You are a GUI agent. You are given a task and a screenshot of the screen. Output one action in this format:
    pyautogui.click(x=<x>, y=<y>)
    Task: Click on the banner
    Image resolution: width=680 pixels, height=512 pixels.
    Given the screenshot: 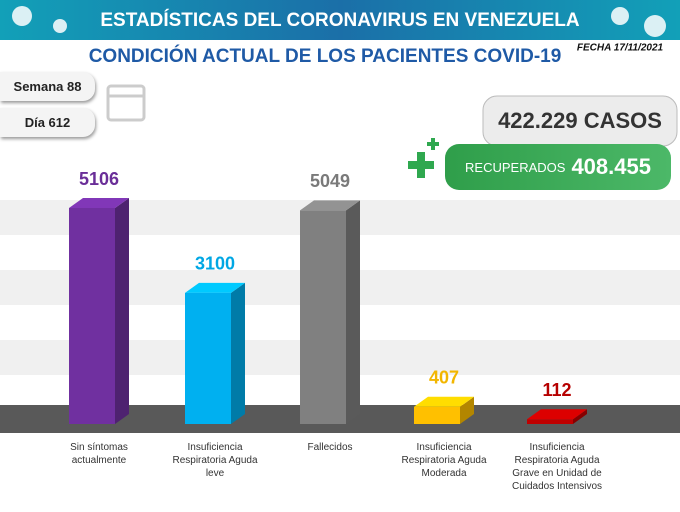 What is the action you would take?
    pyautogui.click(x=340, y=20)
    